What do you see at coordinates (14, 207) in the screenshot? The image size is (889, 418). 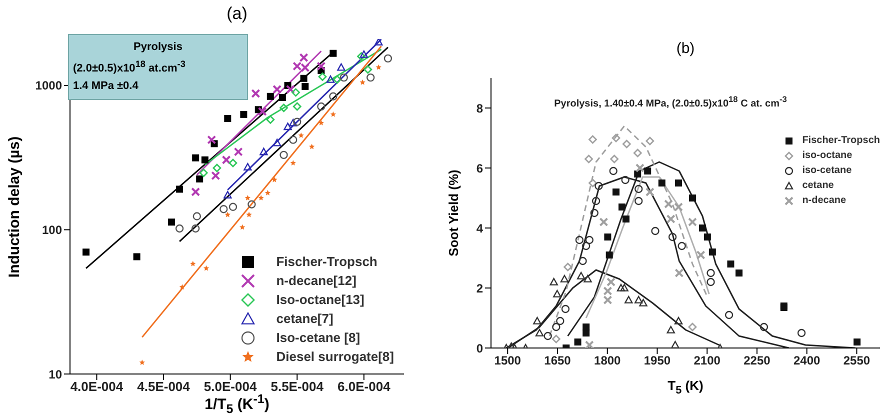 I see `y-axis-title: Induction delay (µs)` at bounding box center [14, 207].